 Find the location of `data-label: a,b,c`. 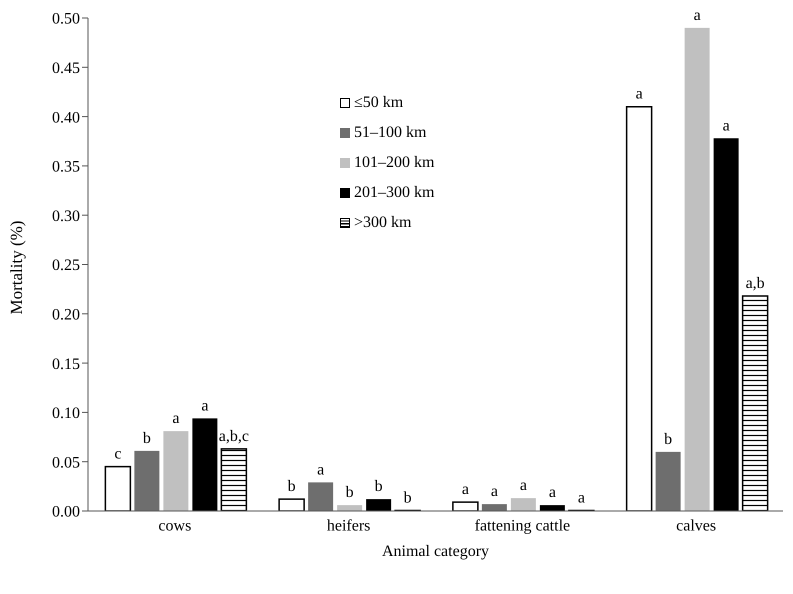

data-label: a,b,c is located at coordinates (233, 436).